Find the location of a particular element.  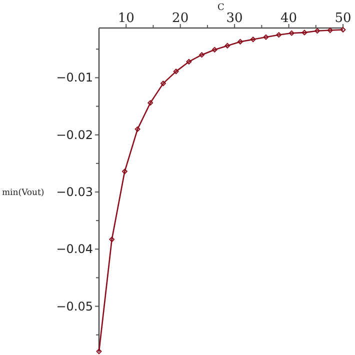

y-axis-title: min(Vout) is located at coordinates (23, 193).